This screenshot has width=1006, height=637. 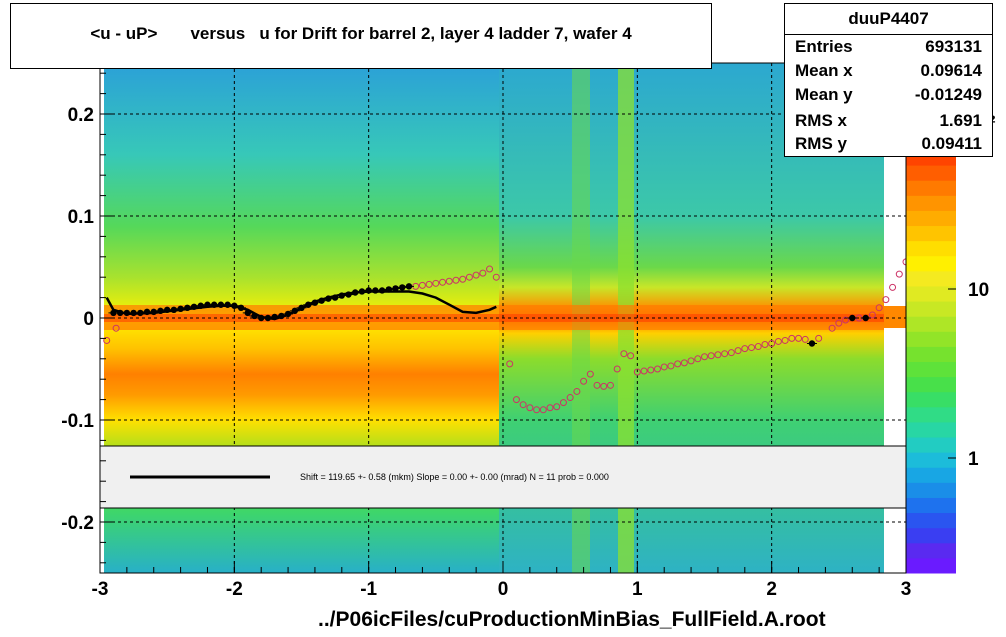 What do you see at coordinates (951, 70) in the screenshot?
I see `stats-value: 0.09614` at bounding box center [951, 70].